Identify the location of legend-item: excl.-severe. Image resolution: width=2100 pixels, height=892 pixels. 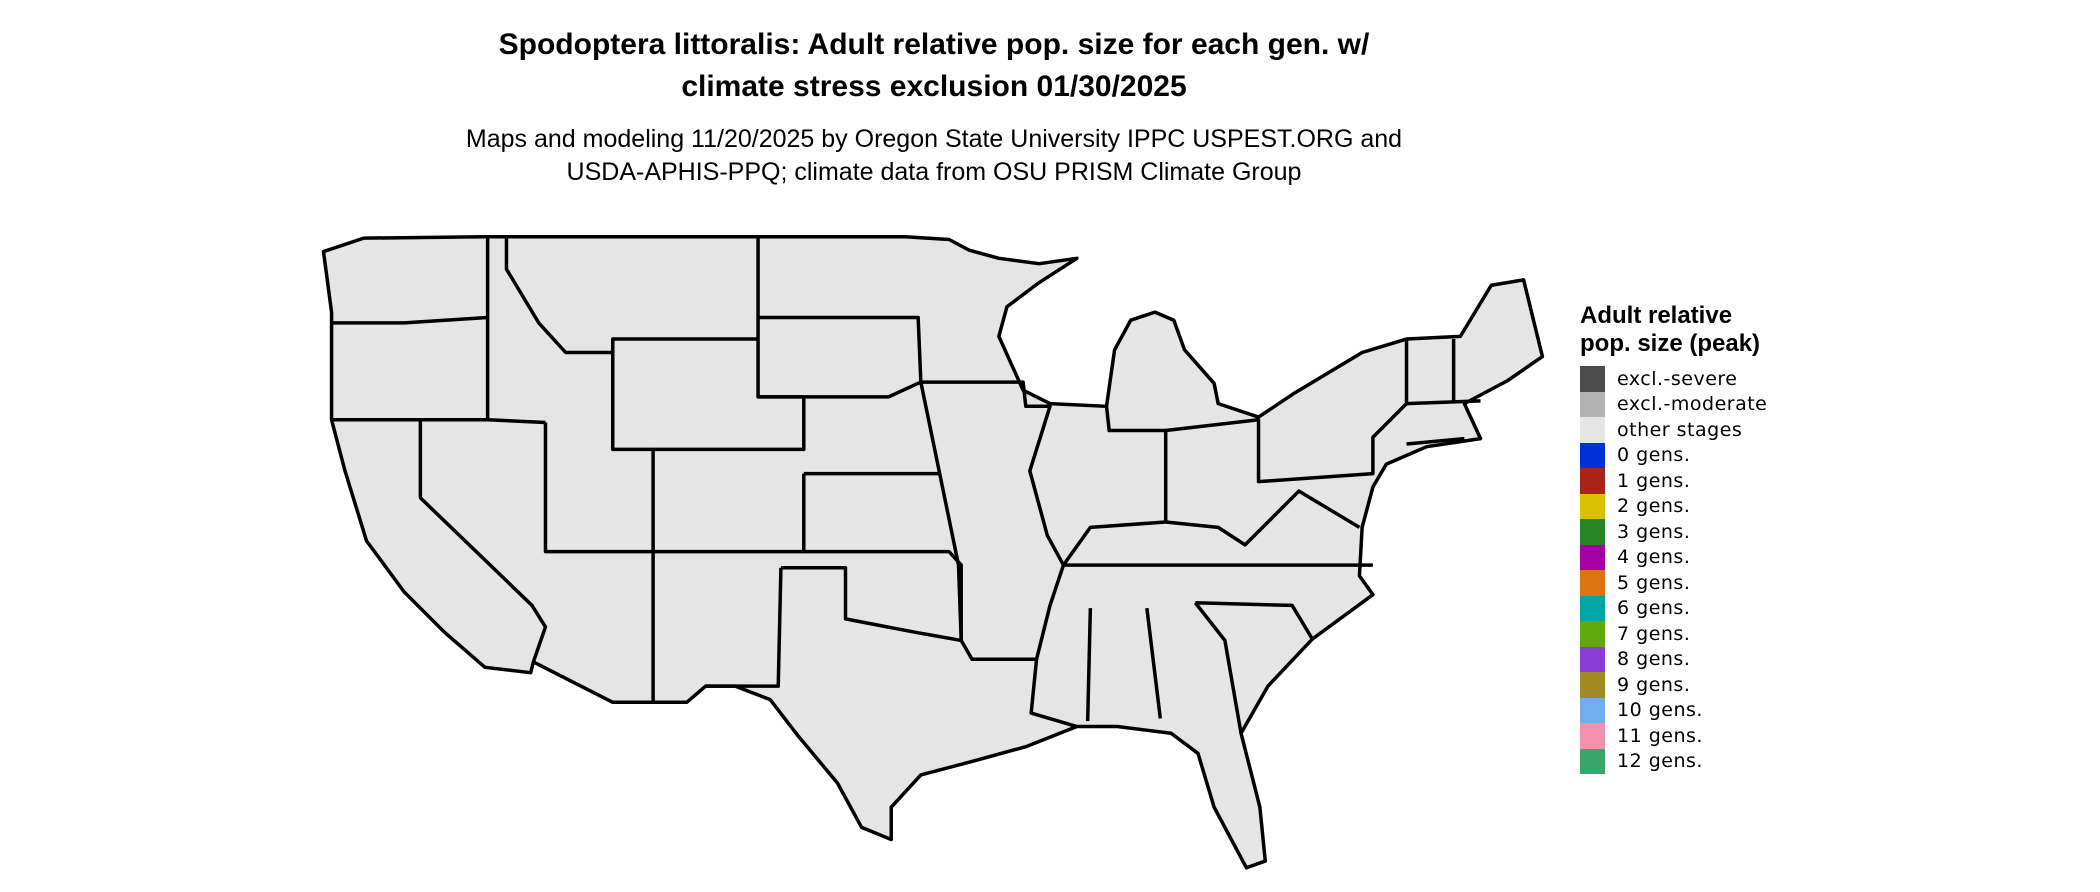
(1680, 379).